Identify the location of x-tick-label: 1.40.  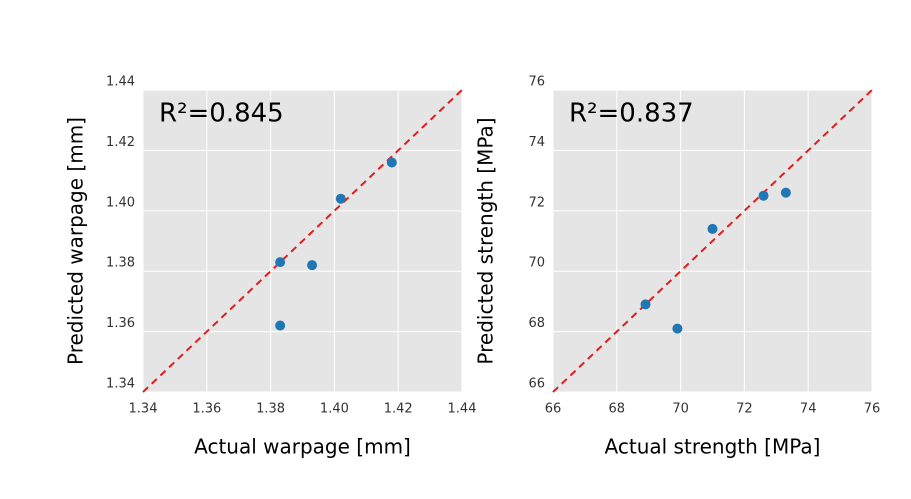
(334, 409).